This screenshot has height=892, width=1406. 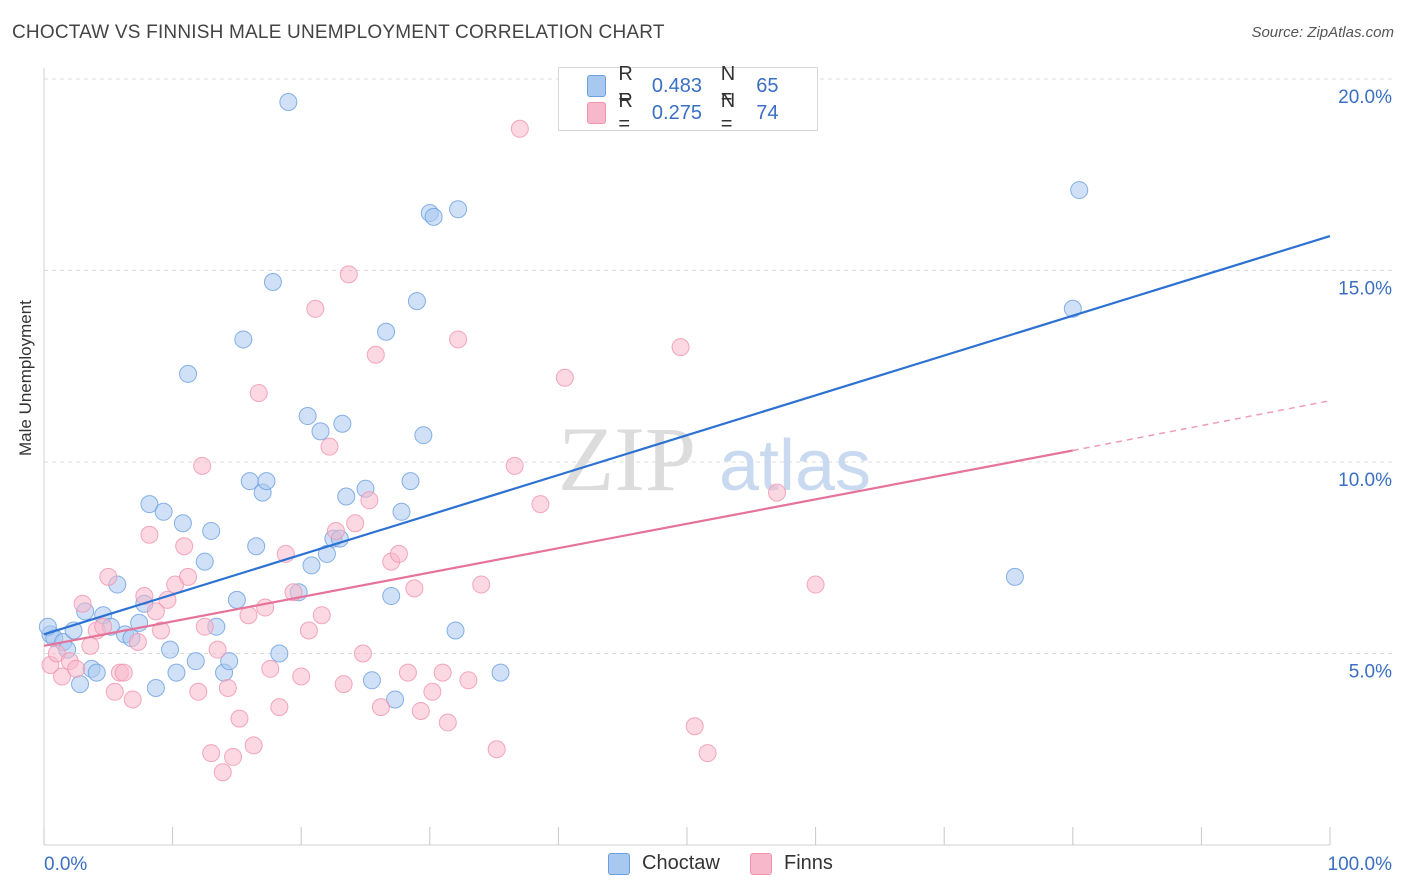 I want to click on x-tick-label-max: 100.0%, so click(x=1360, y=864).